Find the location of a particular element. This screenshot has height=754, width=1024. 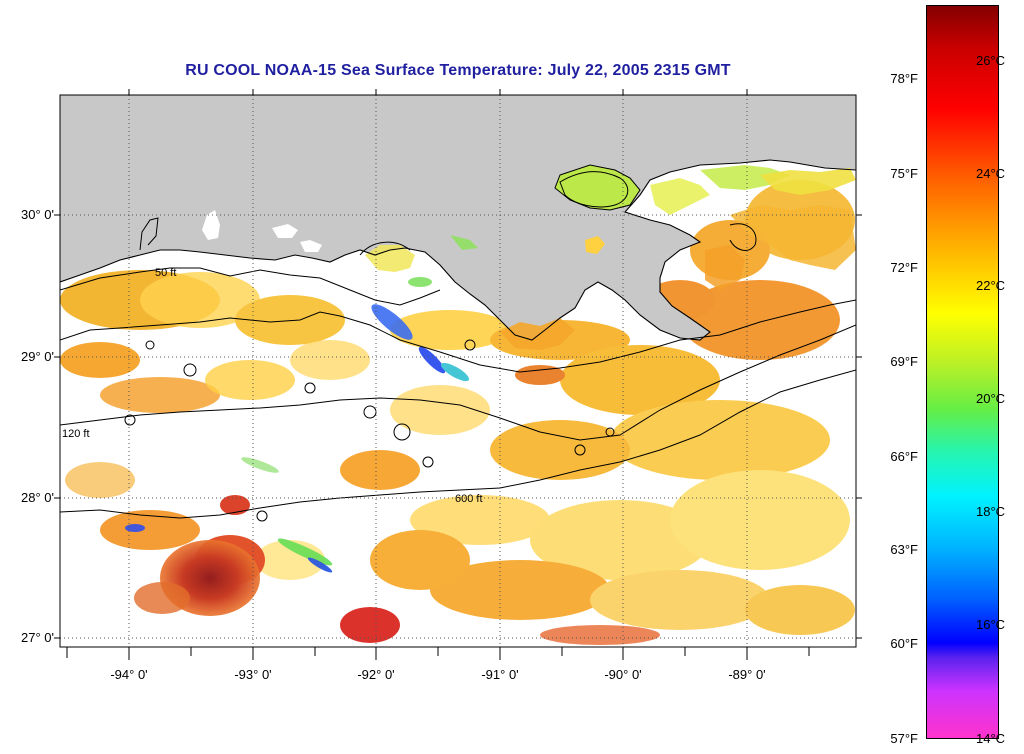

colorbar-c-16: 16°C is located at coordinates (991, 624).